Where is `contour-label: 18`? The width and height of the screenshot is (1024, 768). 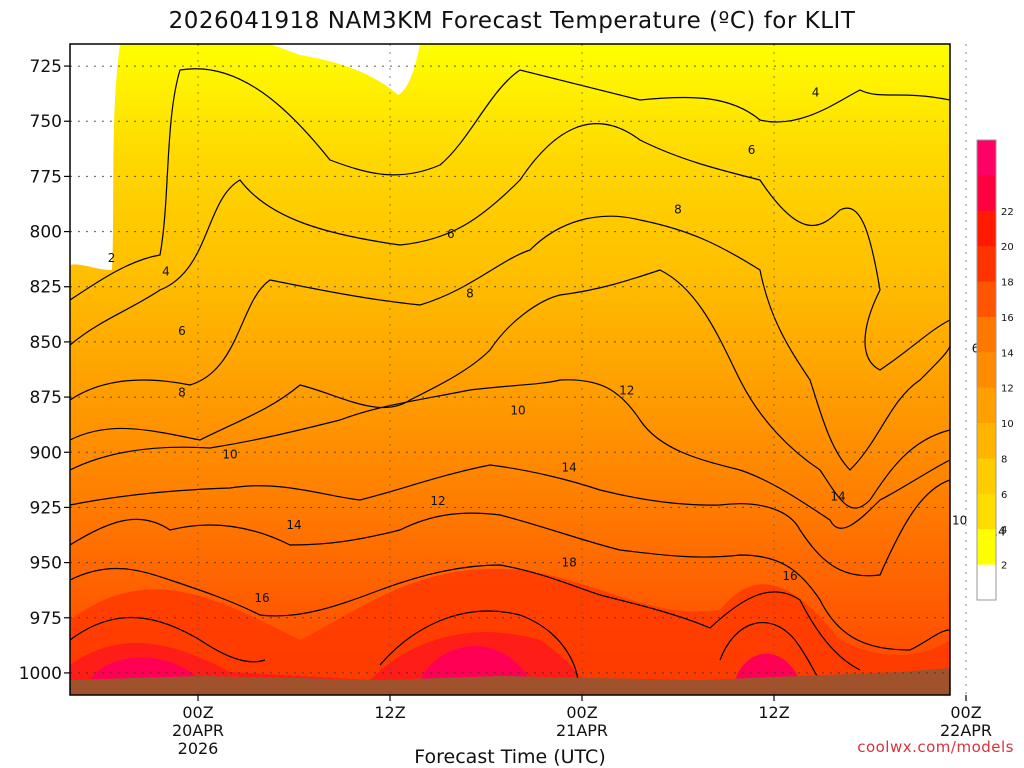
contour-label: 18 is located at coordinates (569, 563).